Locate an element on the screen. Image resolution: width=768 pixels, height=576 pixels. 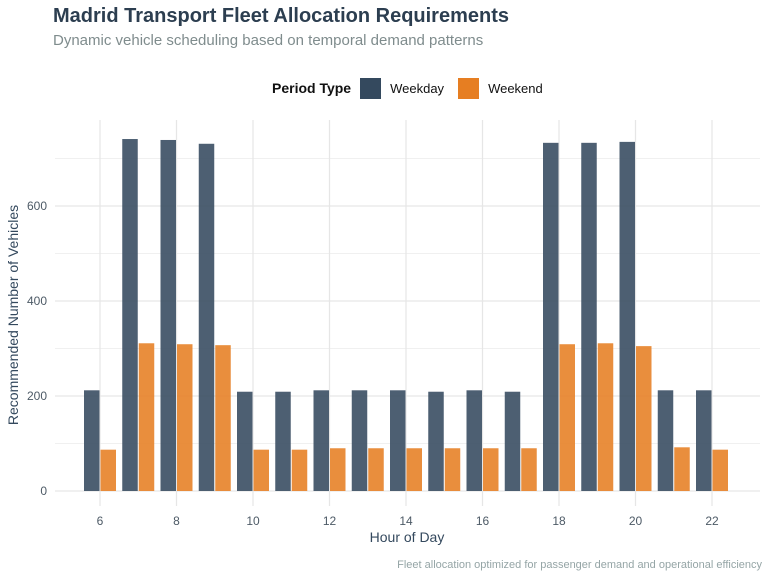
y-tick-label: 400 is located at coordinates (37, 301).